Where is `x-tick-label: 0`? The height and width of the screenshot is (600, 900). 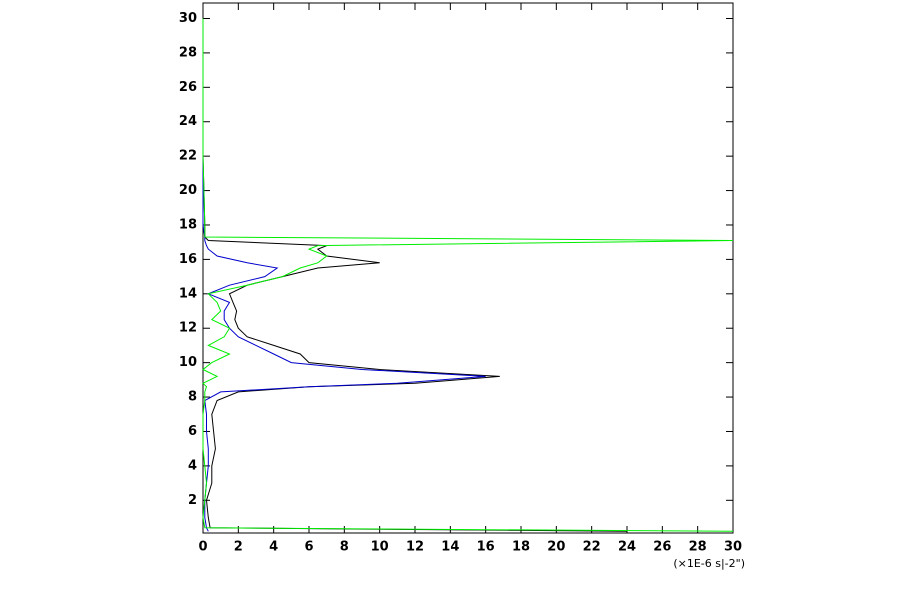
x-tick-label: 0 is located at coordinates (202, 547).